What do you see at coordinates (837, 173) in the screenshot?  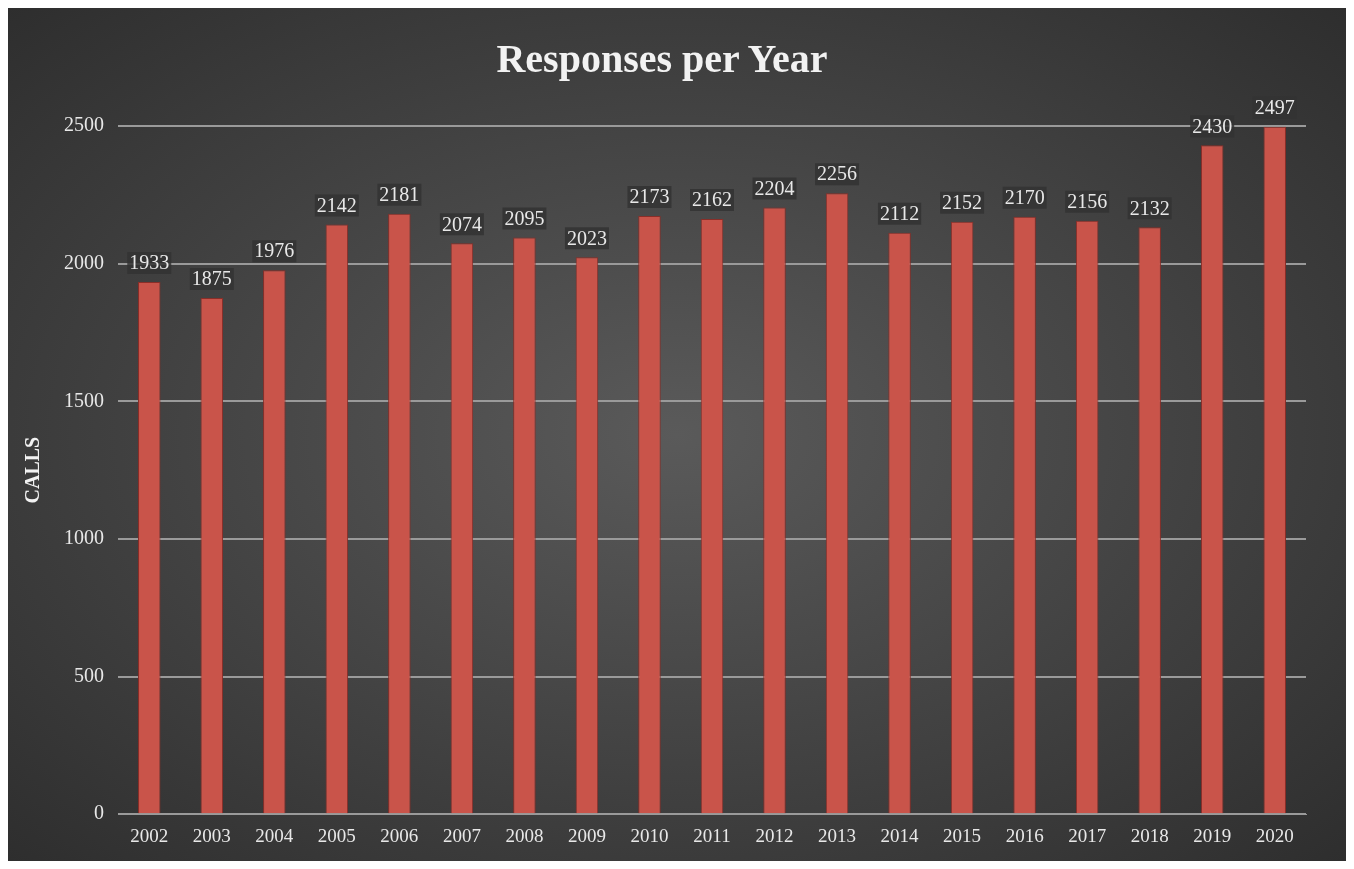 I see `data-label: 2256` at bounding box center [837, 173].